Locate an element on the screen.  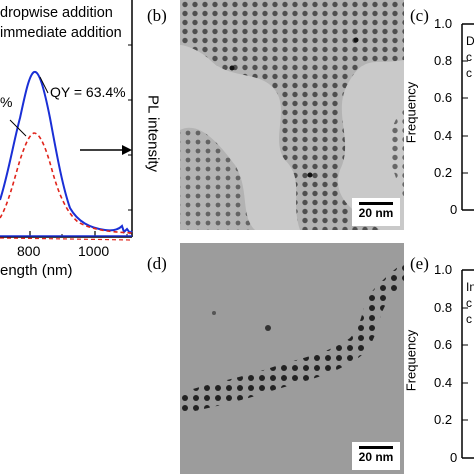
histogram-e-axes is located at coordinates (467, 364).